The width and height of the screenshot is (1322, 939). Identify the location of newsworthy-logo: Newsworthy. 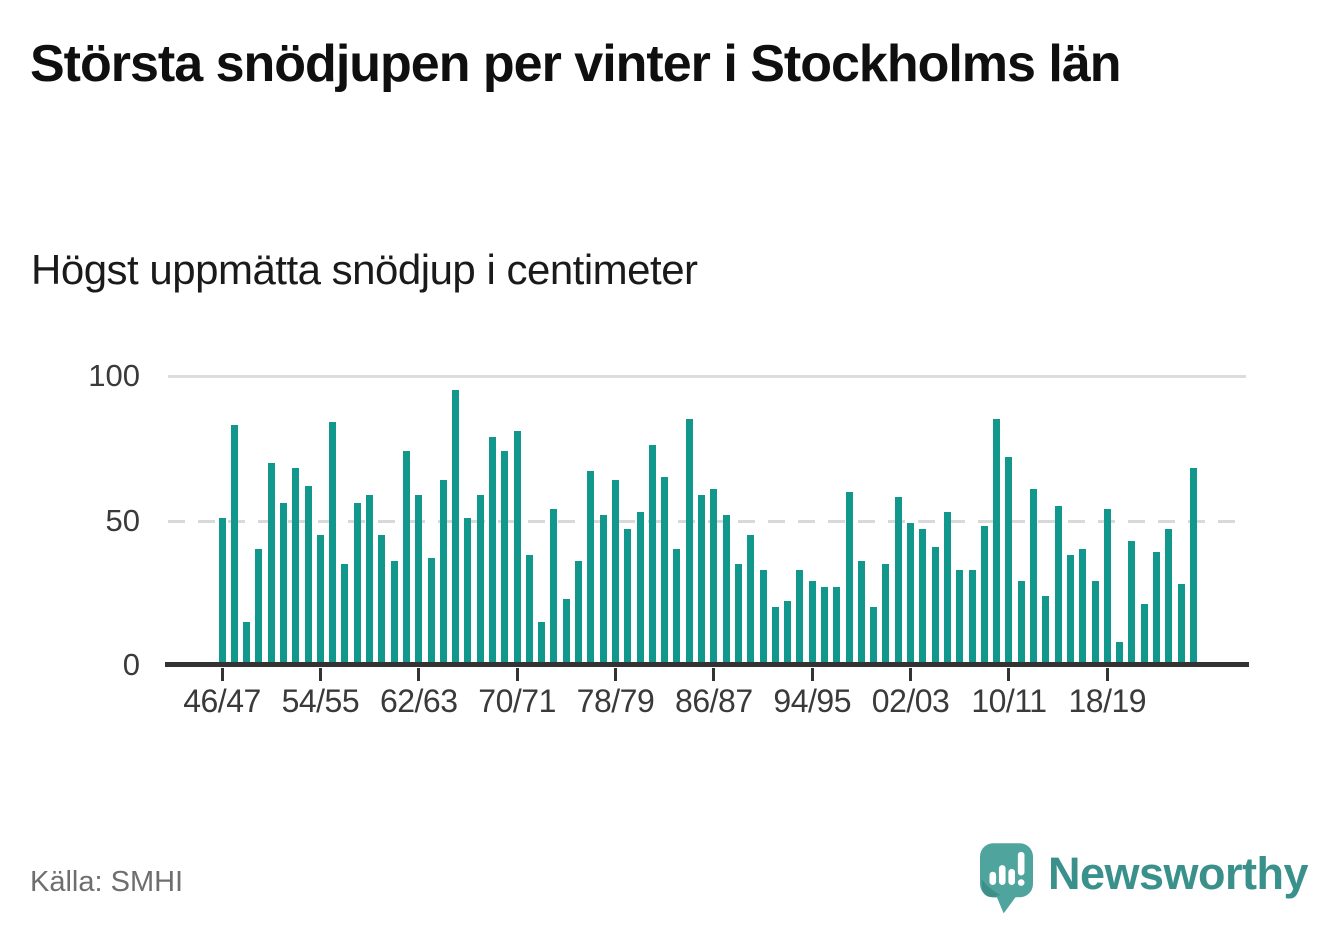
(1144, 884).